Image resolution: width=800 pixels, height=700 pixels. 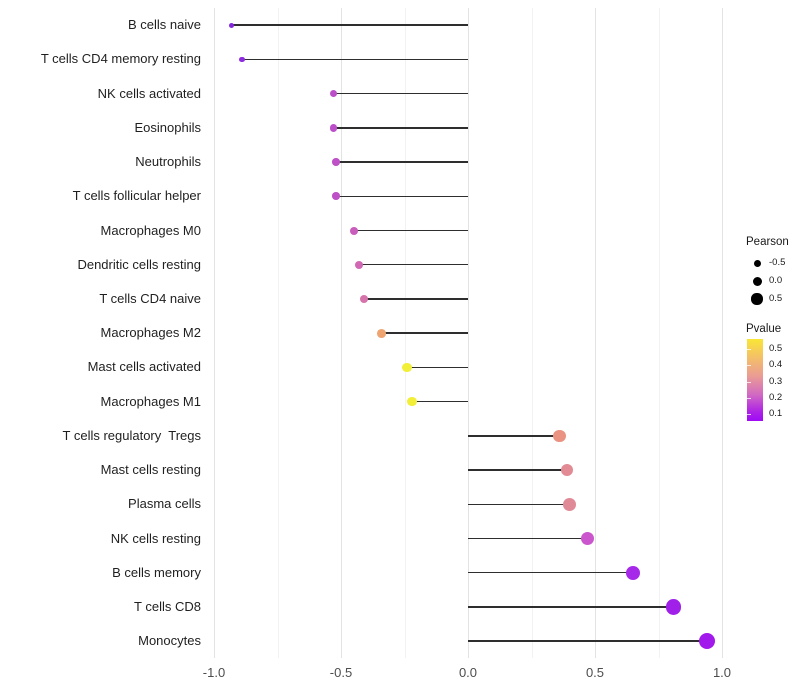 I want to click on row-label: NK cells resting, so click(x=155, y=538).